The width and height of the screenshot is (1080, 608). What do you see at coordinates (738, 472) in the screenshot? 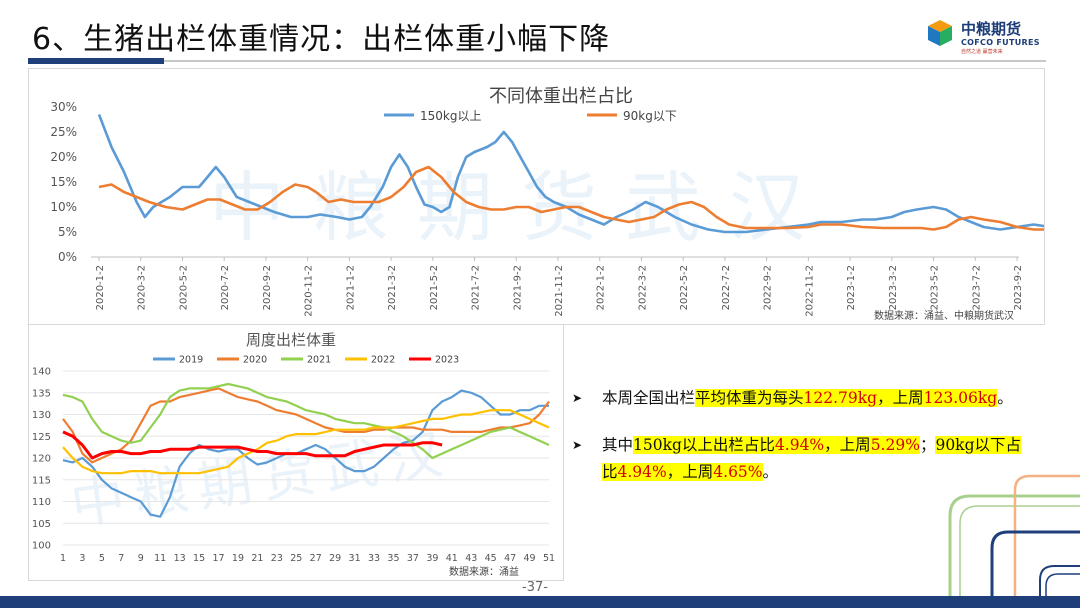
I see `bullet-segment: 4.65%` at bounding box center [738, 472].